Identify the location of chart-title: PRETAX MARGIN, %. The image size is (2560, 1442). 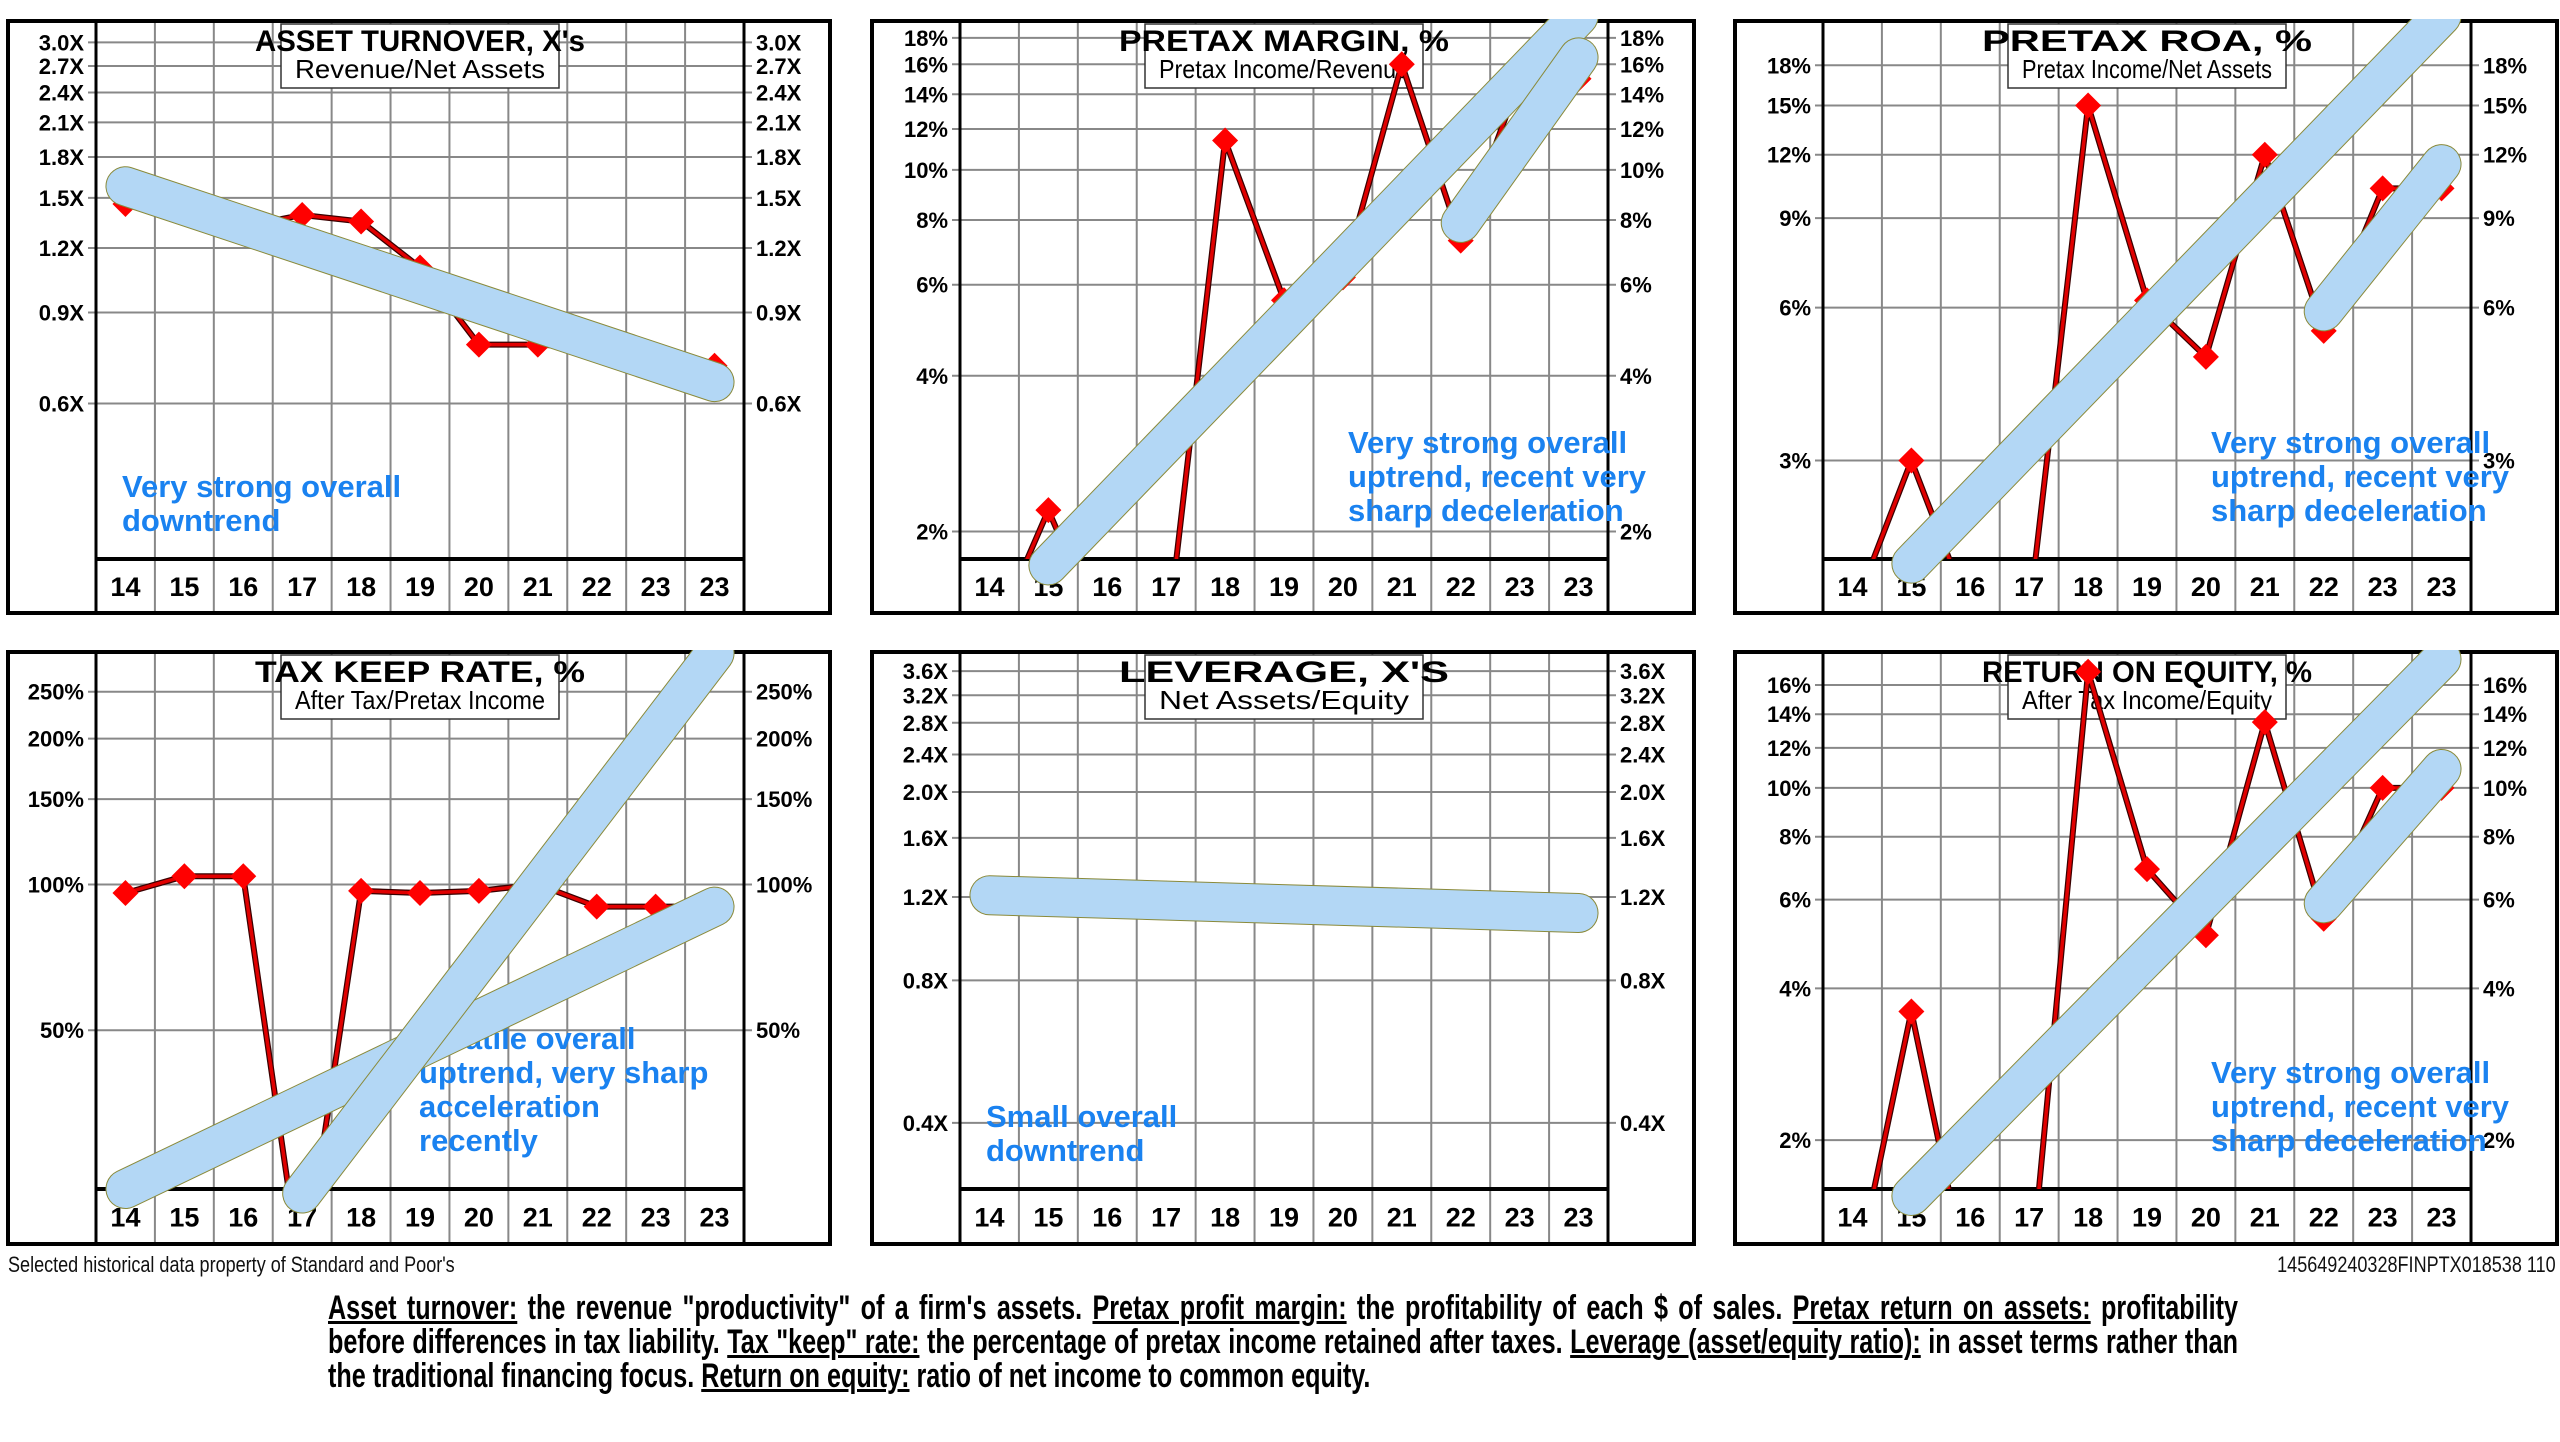
(1284, 41).